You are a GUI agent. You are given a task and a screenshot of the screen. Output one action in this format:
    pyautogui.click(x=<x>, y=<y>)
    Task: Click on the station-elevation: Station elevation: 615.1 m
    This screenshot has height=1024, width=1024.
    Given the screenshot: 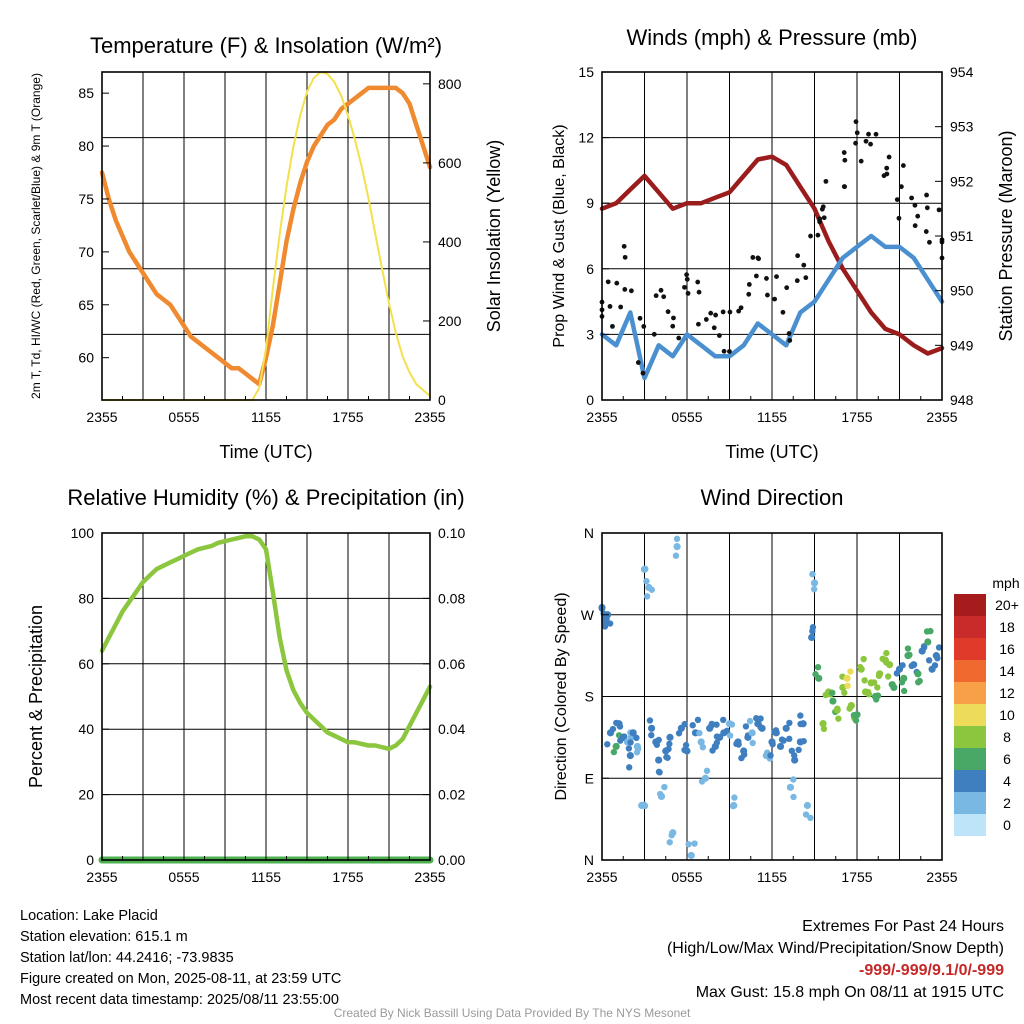 What is the action you would take?
    pyautogui.click(x=104, y=937)
    